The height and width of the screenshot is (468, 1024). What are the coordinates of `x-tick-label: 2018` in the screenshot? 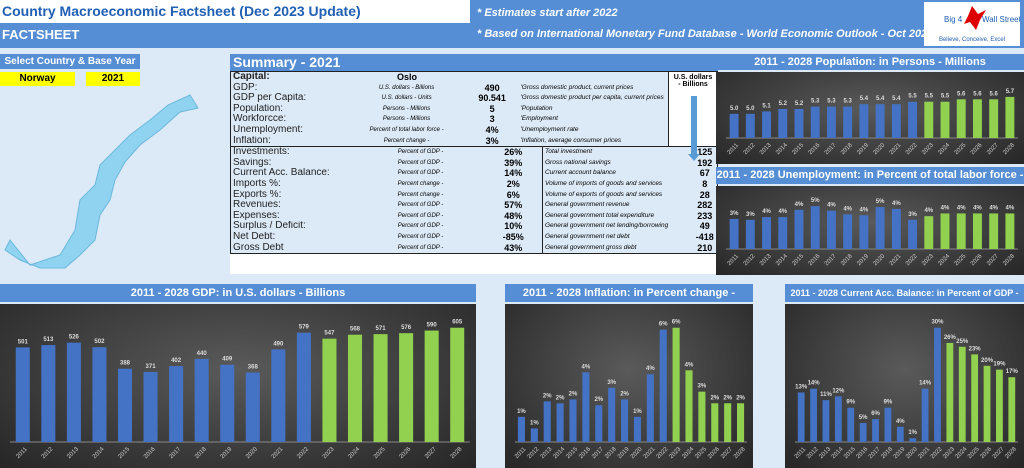 It's located at (847, 260).